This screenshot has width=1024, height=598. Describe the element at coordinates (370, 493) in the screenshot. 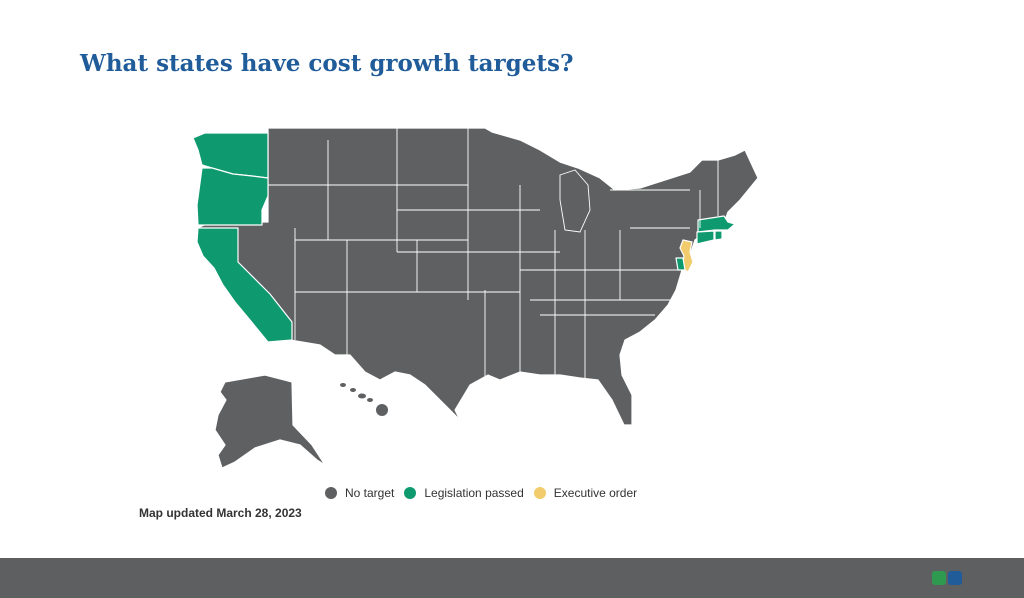

I see `legend-label: No target` at that location.